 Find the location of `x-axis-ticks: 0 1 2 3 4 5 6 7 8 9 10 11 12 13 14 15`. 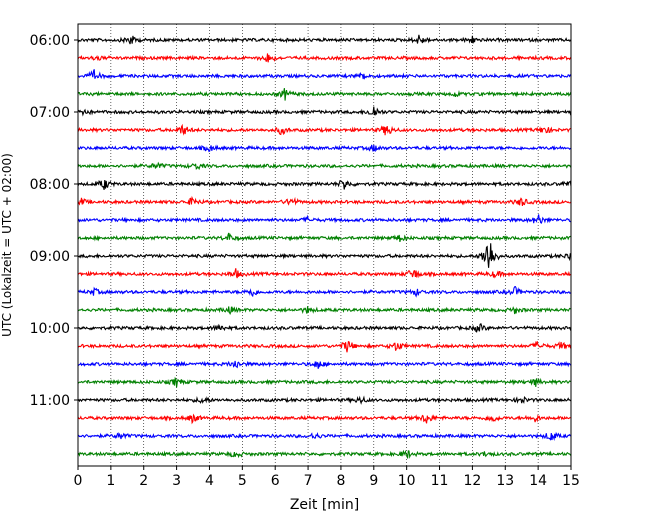

x-axis-ticks: 0 1 2 3 4 5 6 7 8 9 10 11 12 13 14 15 is located at coordinates (327, 477).